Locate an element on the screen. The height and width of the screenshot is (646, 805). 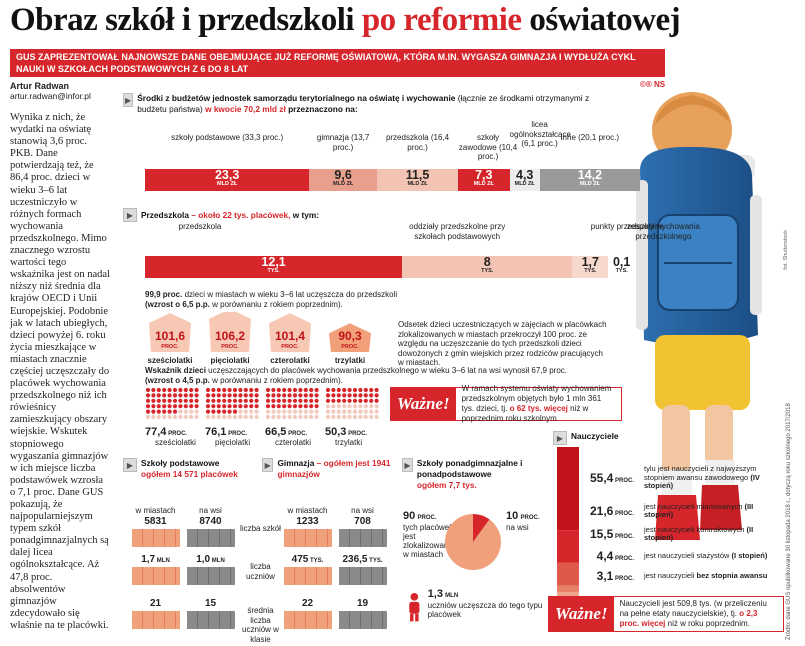
city-value: 5831 is located at coordinates (155, 521).